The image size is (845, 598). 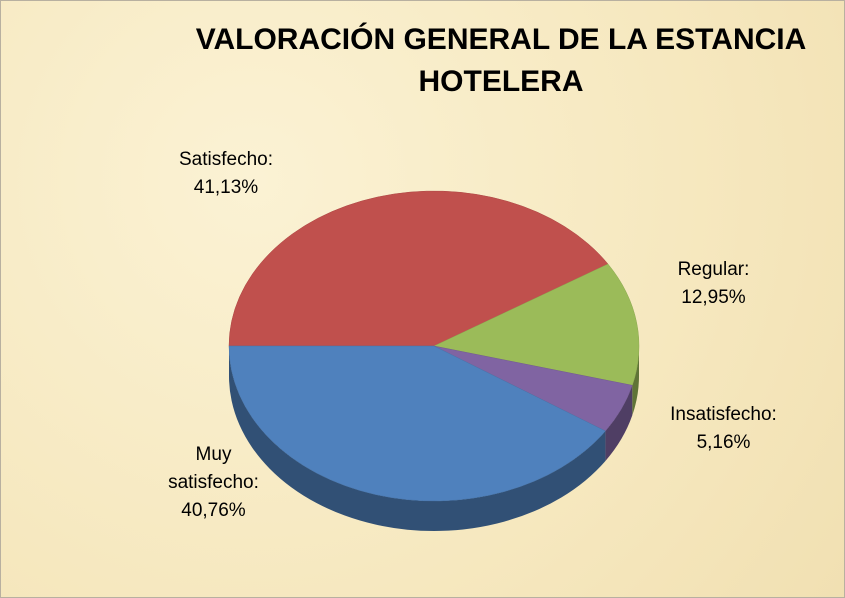 What do you see at coordinates (213, 468) in the screenshot?
I see `category-label: Muy satisfecho:` at bounding box center [213, 468].